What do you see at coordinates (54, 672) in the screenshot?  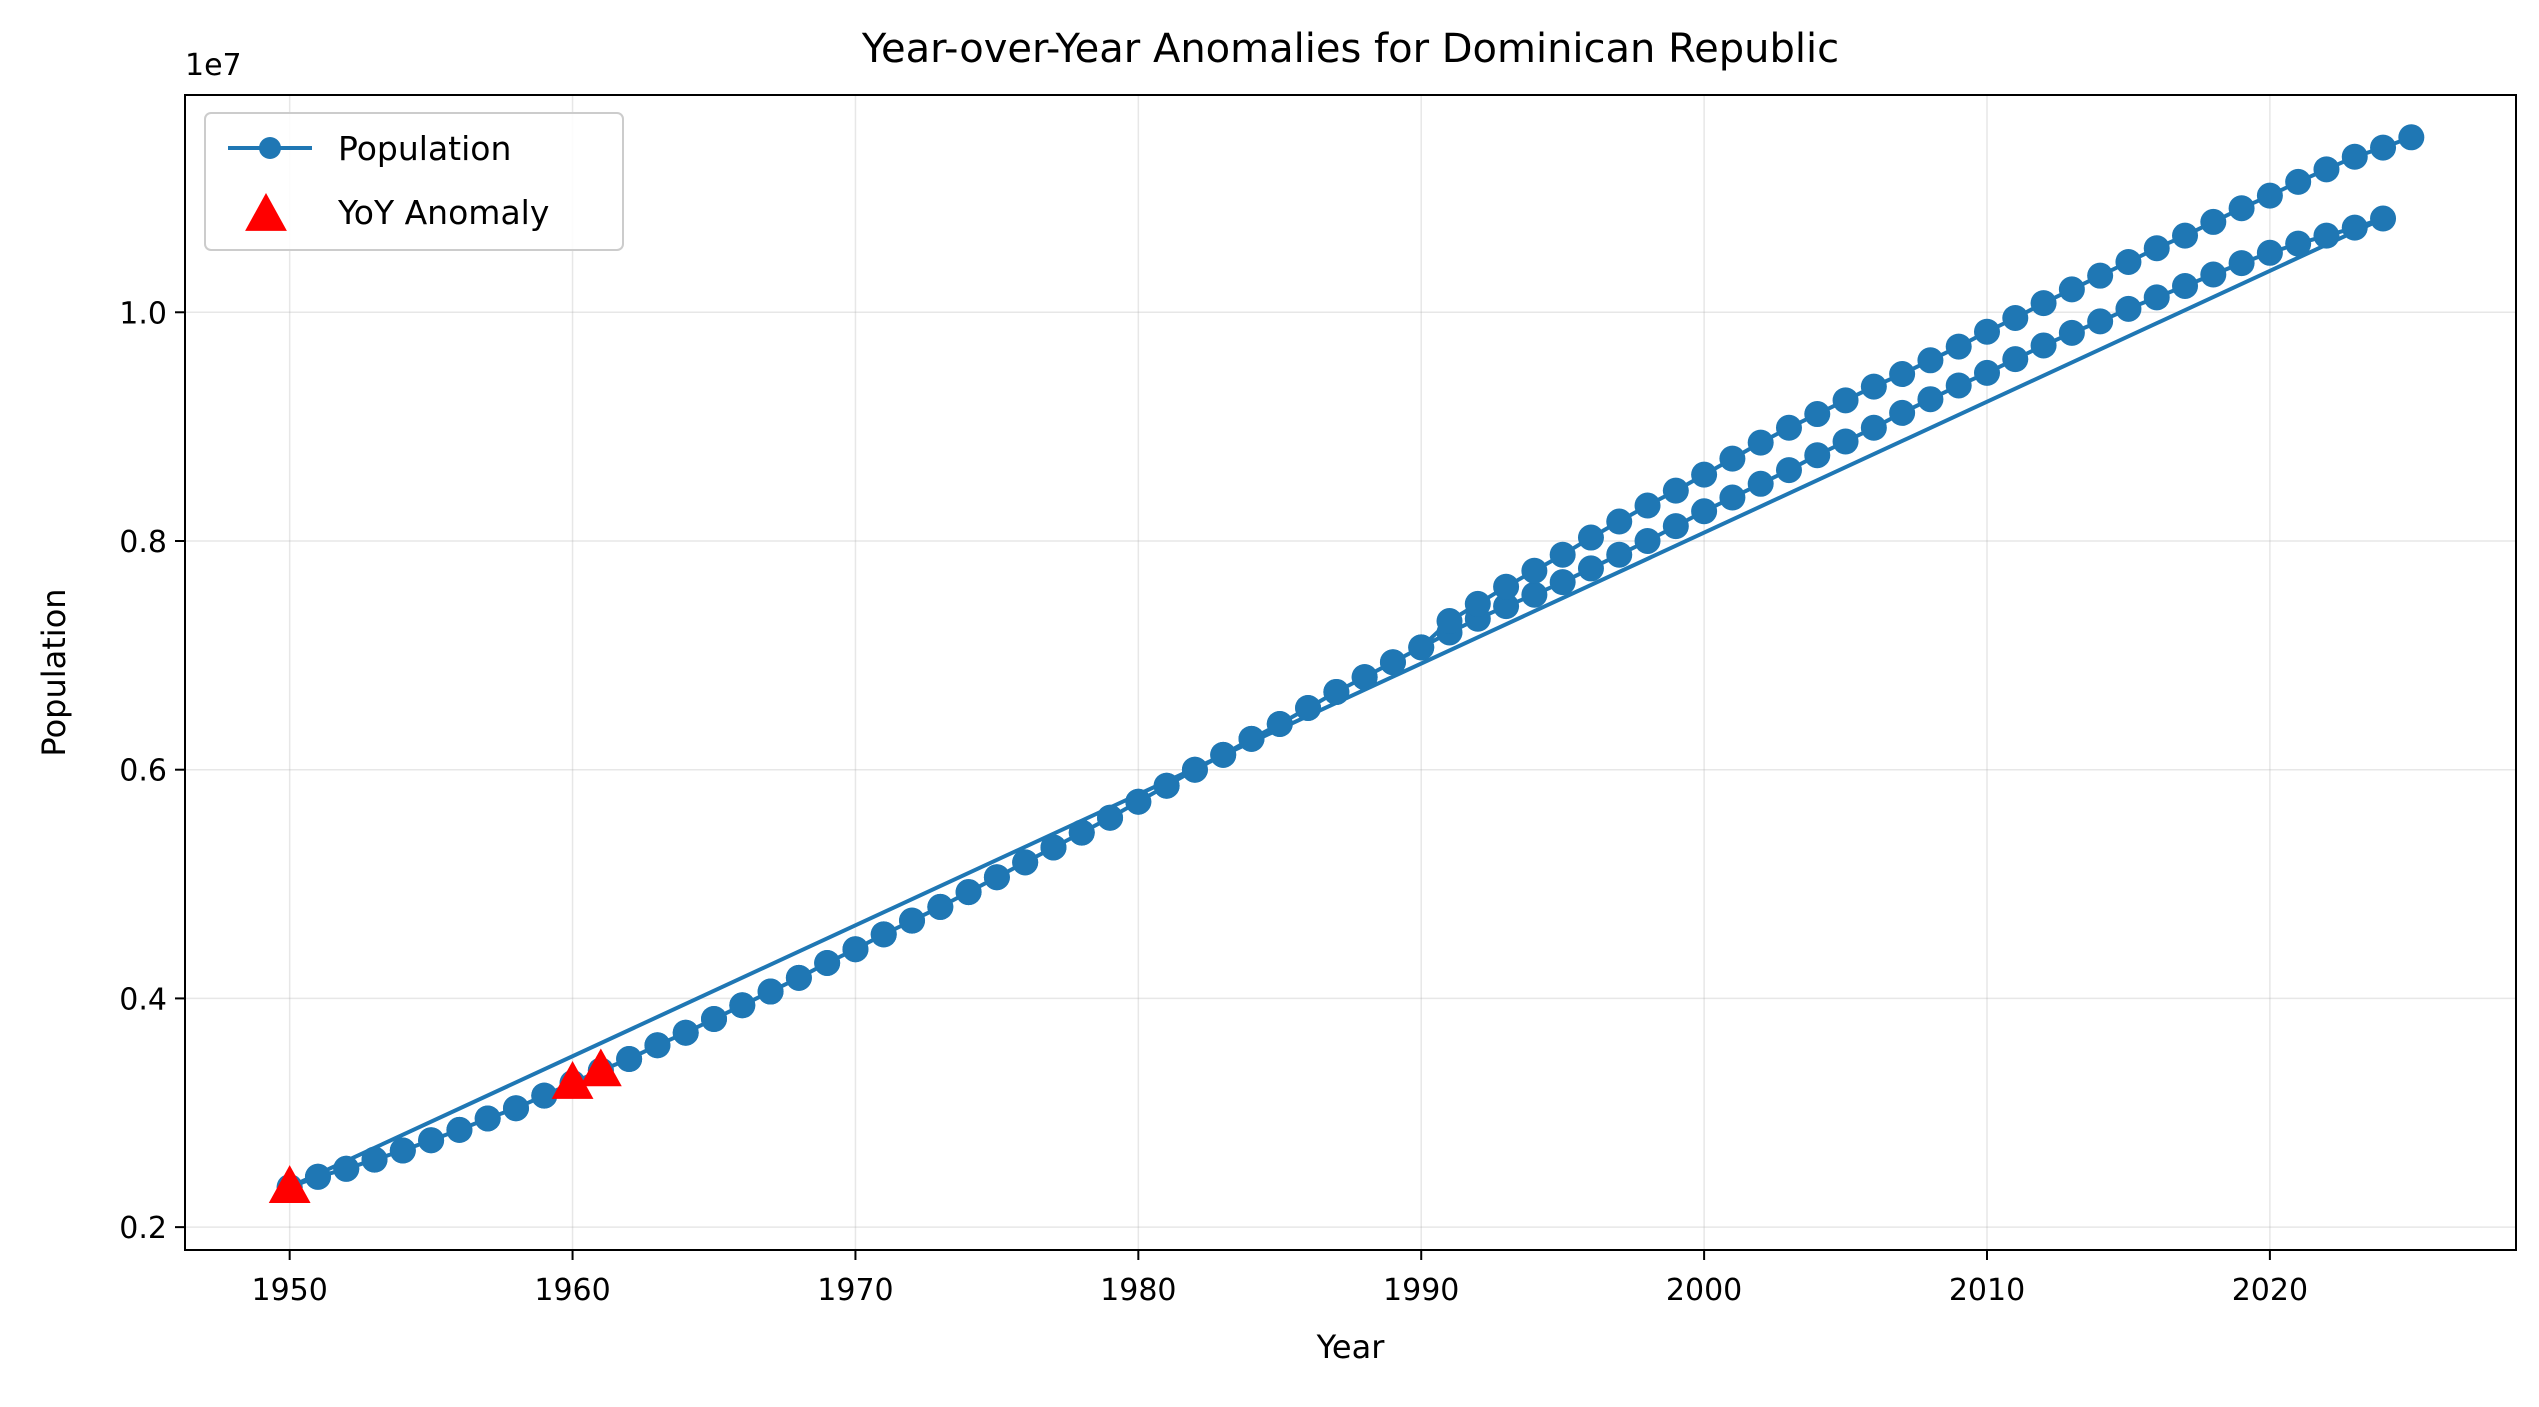 I see `y-axis-label: Population` at bounding box center [54, 672].